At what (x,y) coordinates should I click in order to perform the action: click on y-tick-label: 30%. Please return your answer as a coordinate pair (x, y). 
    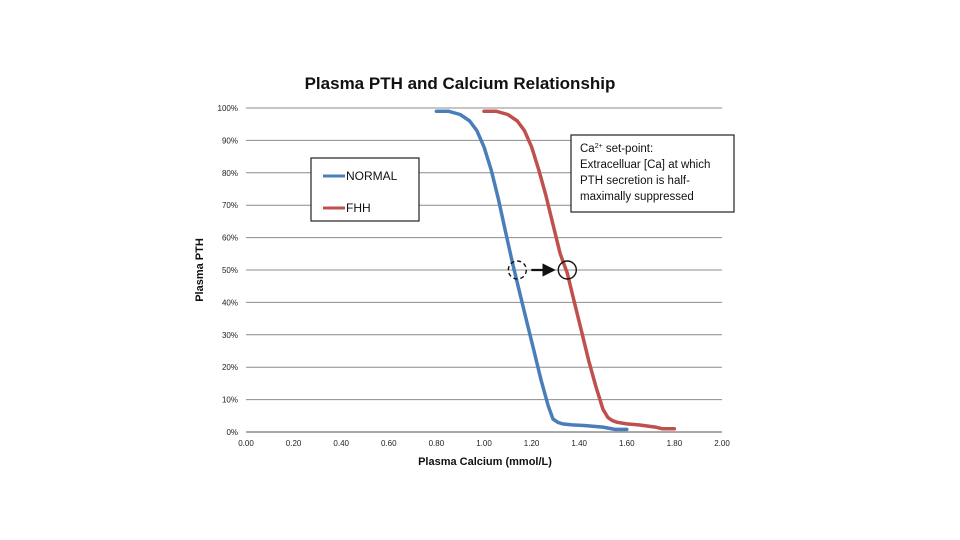
    Looking at the image, I should click on (230, 335).